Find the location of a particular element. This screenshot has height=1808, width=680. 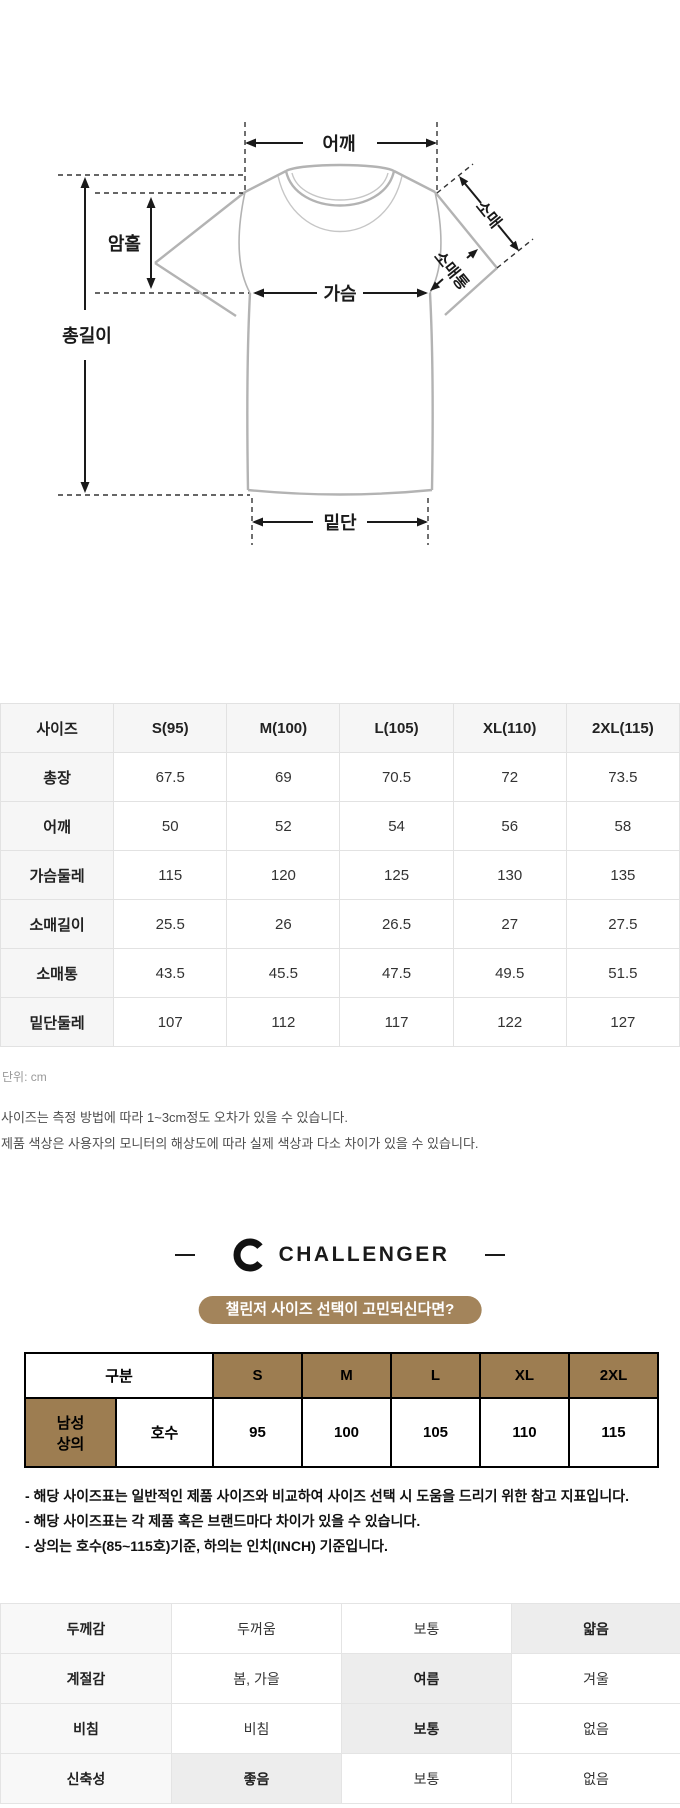

row-label: 어깨 is located at coordinates (57, 826).